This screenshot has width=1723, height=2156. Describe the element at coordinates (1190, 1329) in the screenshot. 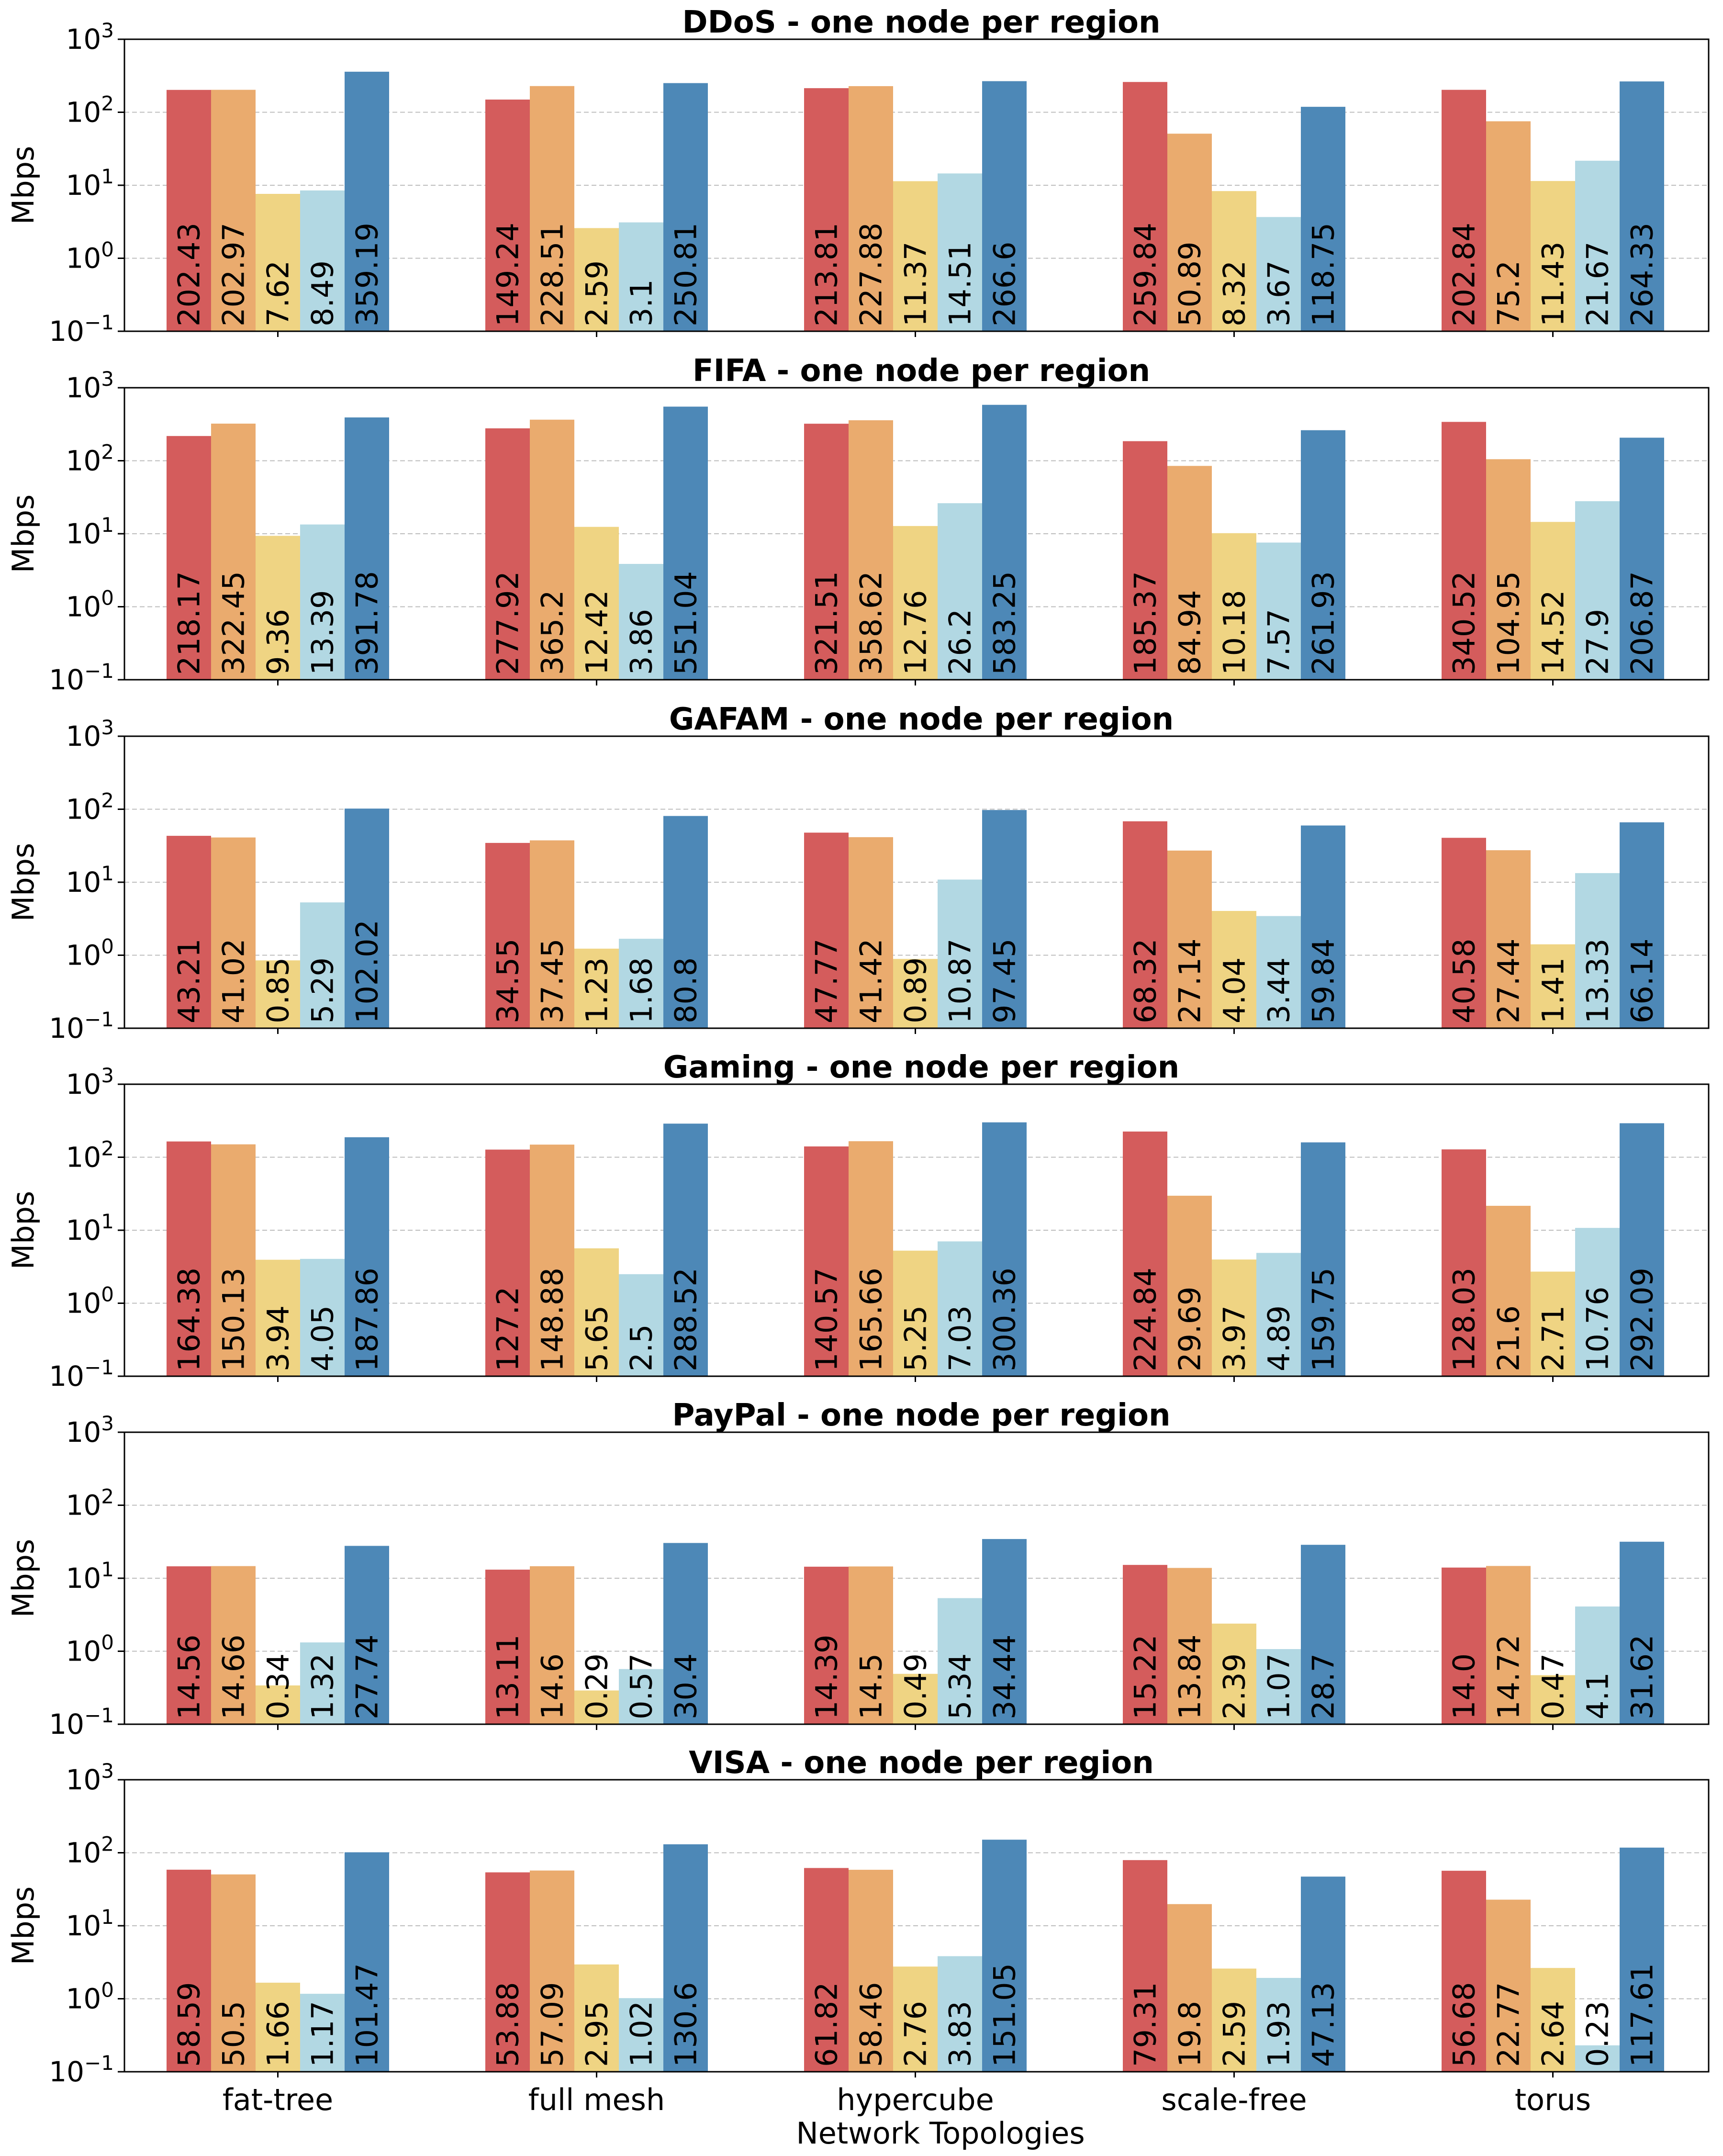

I see `bar-value-label: 29.69` at that location.